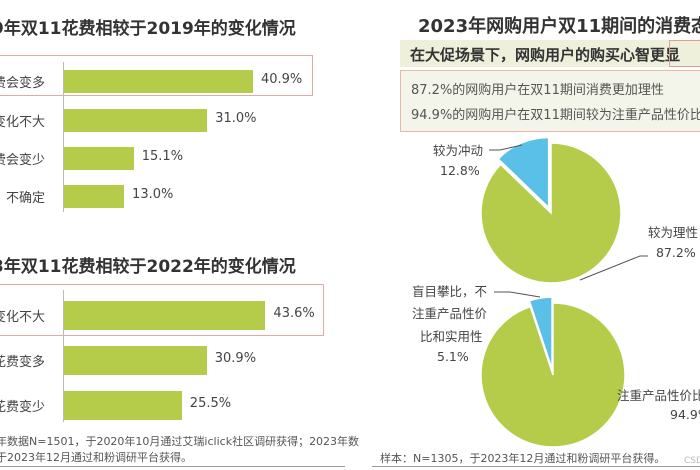 The image size is (700, 470). Describe the element at coordinates (281, 79) in the screenshot. I see `bar-value-label: 40.9%` at that location.